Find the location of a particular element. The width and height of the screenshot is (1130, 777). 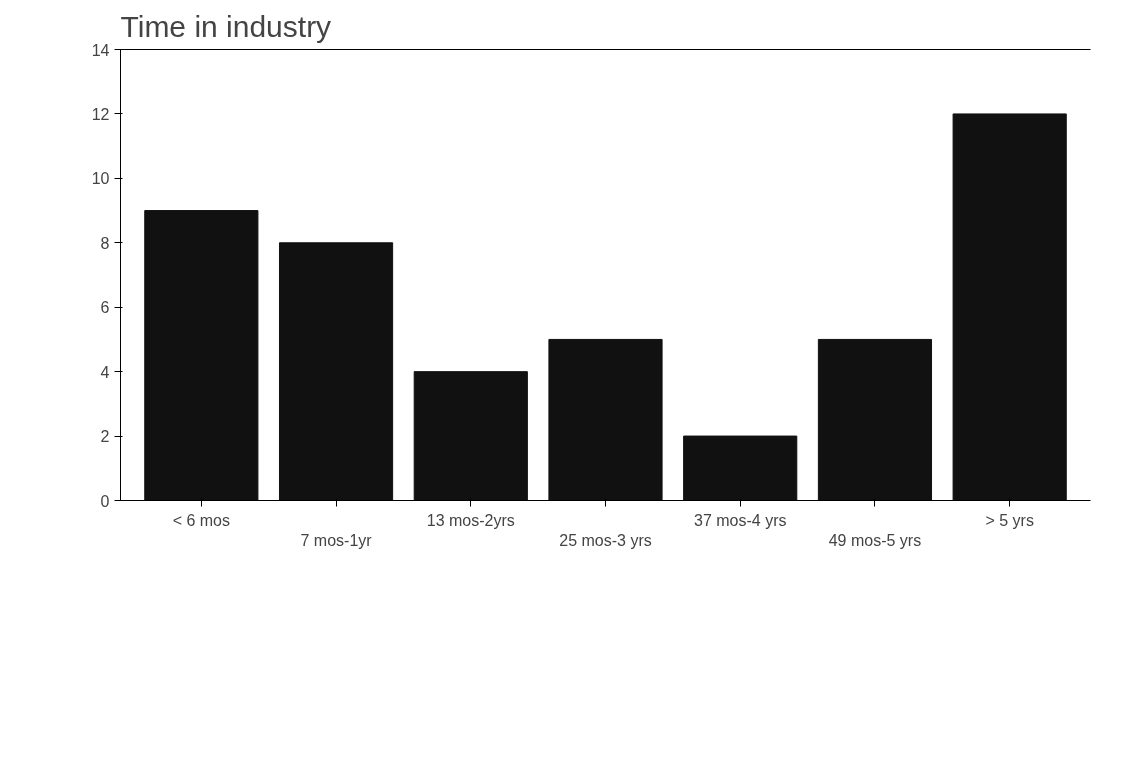

y-tick-label: 2 is located at coordinates (105, 437).